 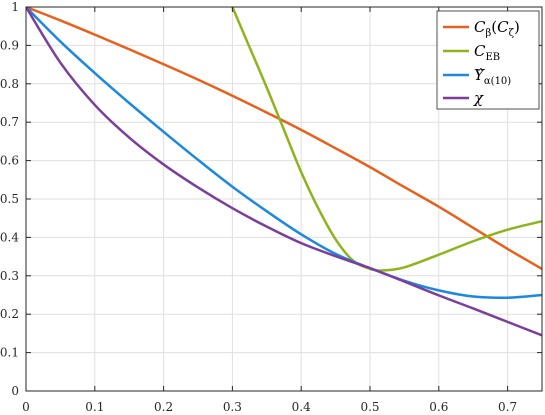 What do you see at coordinates (9, 45) in the screenshot?
I see `y-tick-label: 0.9` at bounding box center [9, 45].